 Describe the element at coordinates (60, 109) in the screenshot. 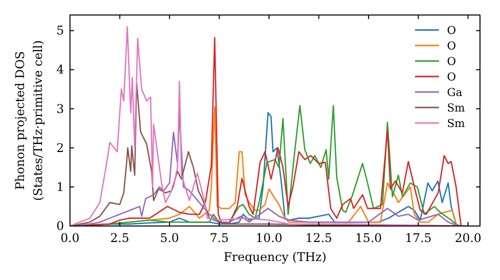

I see `y-tick-label: 3` at that location.